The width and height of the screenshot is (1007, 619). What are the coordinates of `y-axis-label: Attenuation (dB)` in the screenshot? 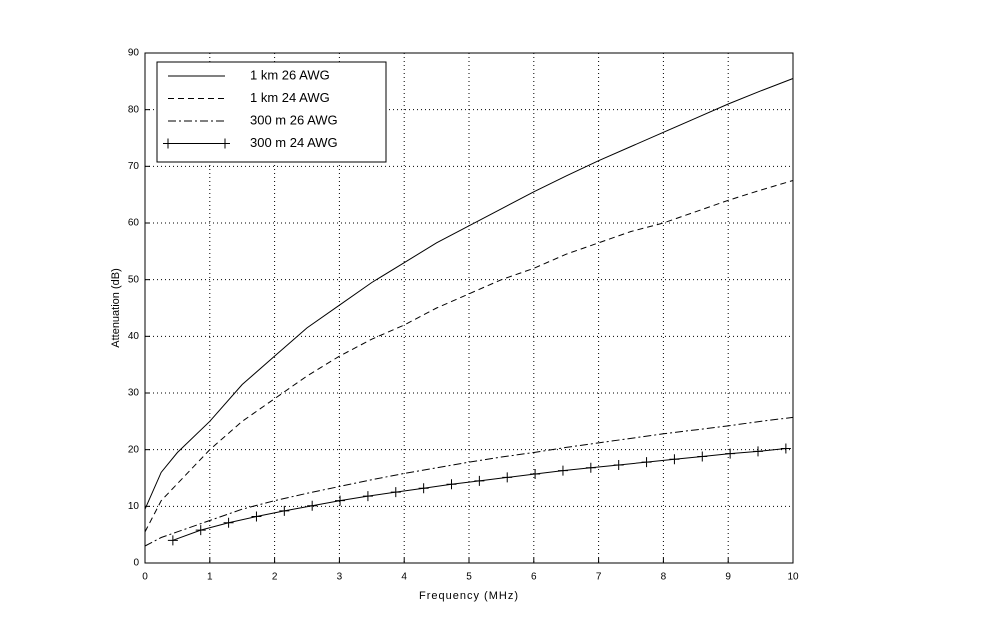 It's located at (116, 308).